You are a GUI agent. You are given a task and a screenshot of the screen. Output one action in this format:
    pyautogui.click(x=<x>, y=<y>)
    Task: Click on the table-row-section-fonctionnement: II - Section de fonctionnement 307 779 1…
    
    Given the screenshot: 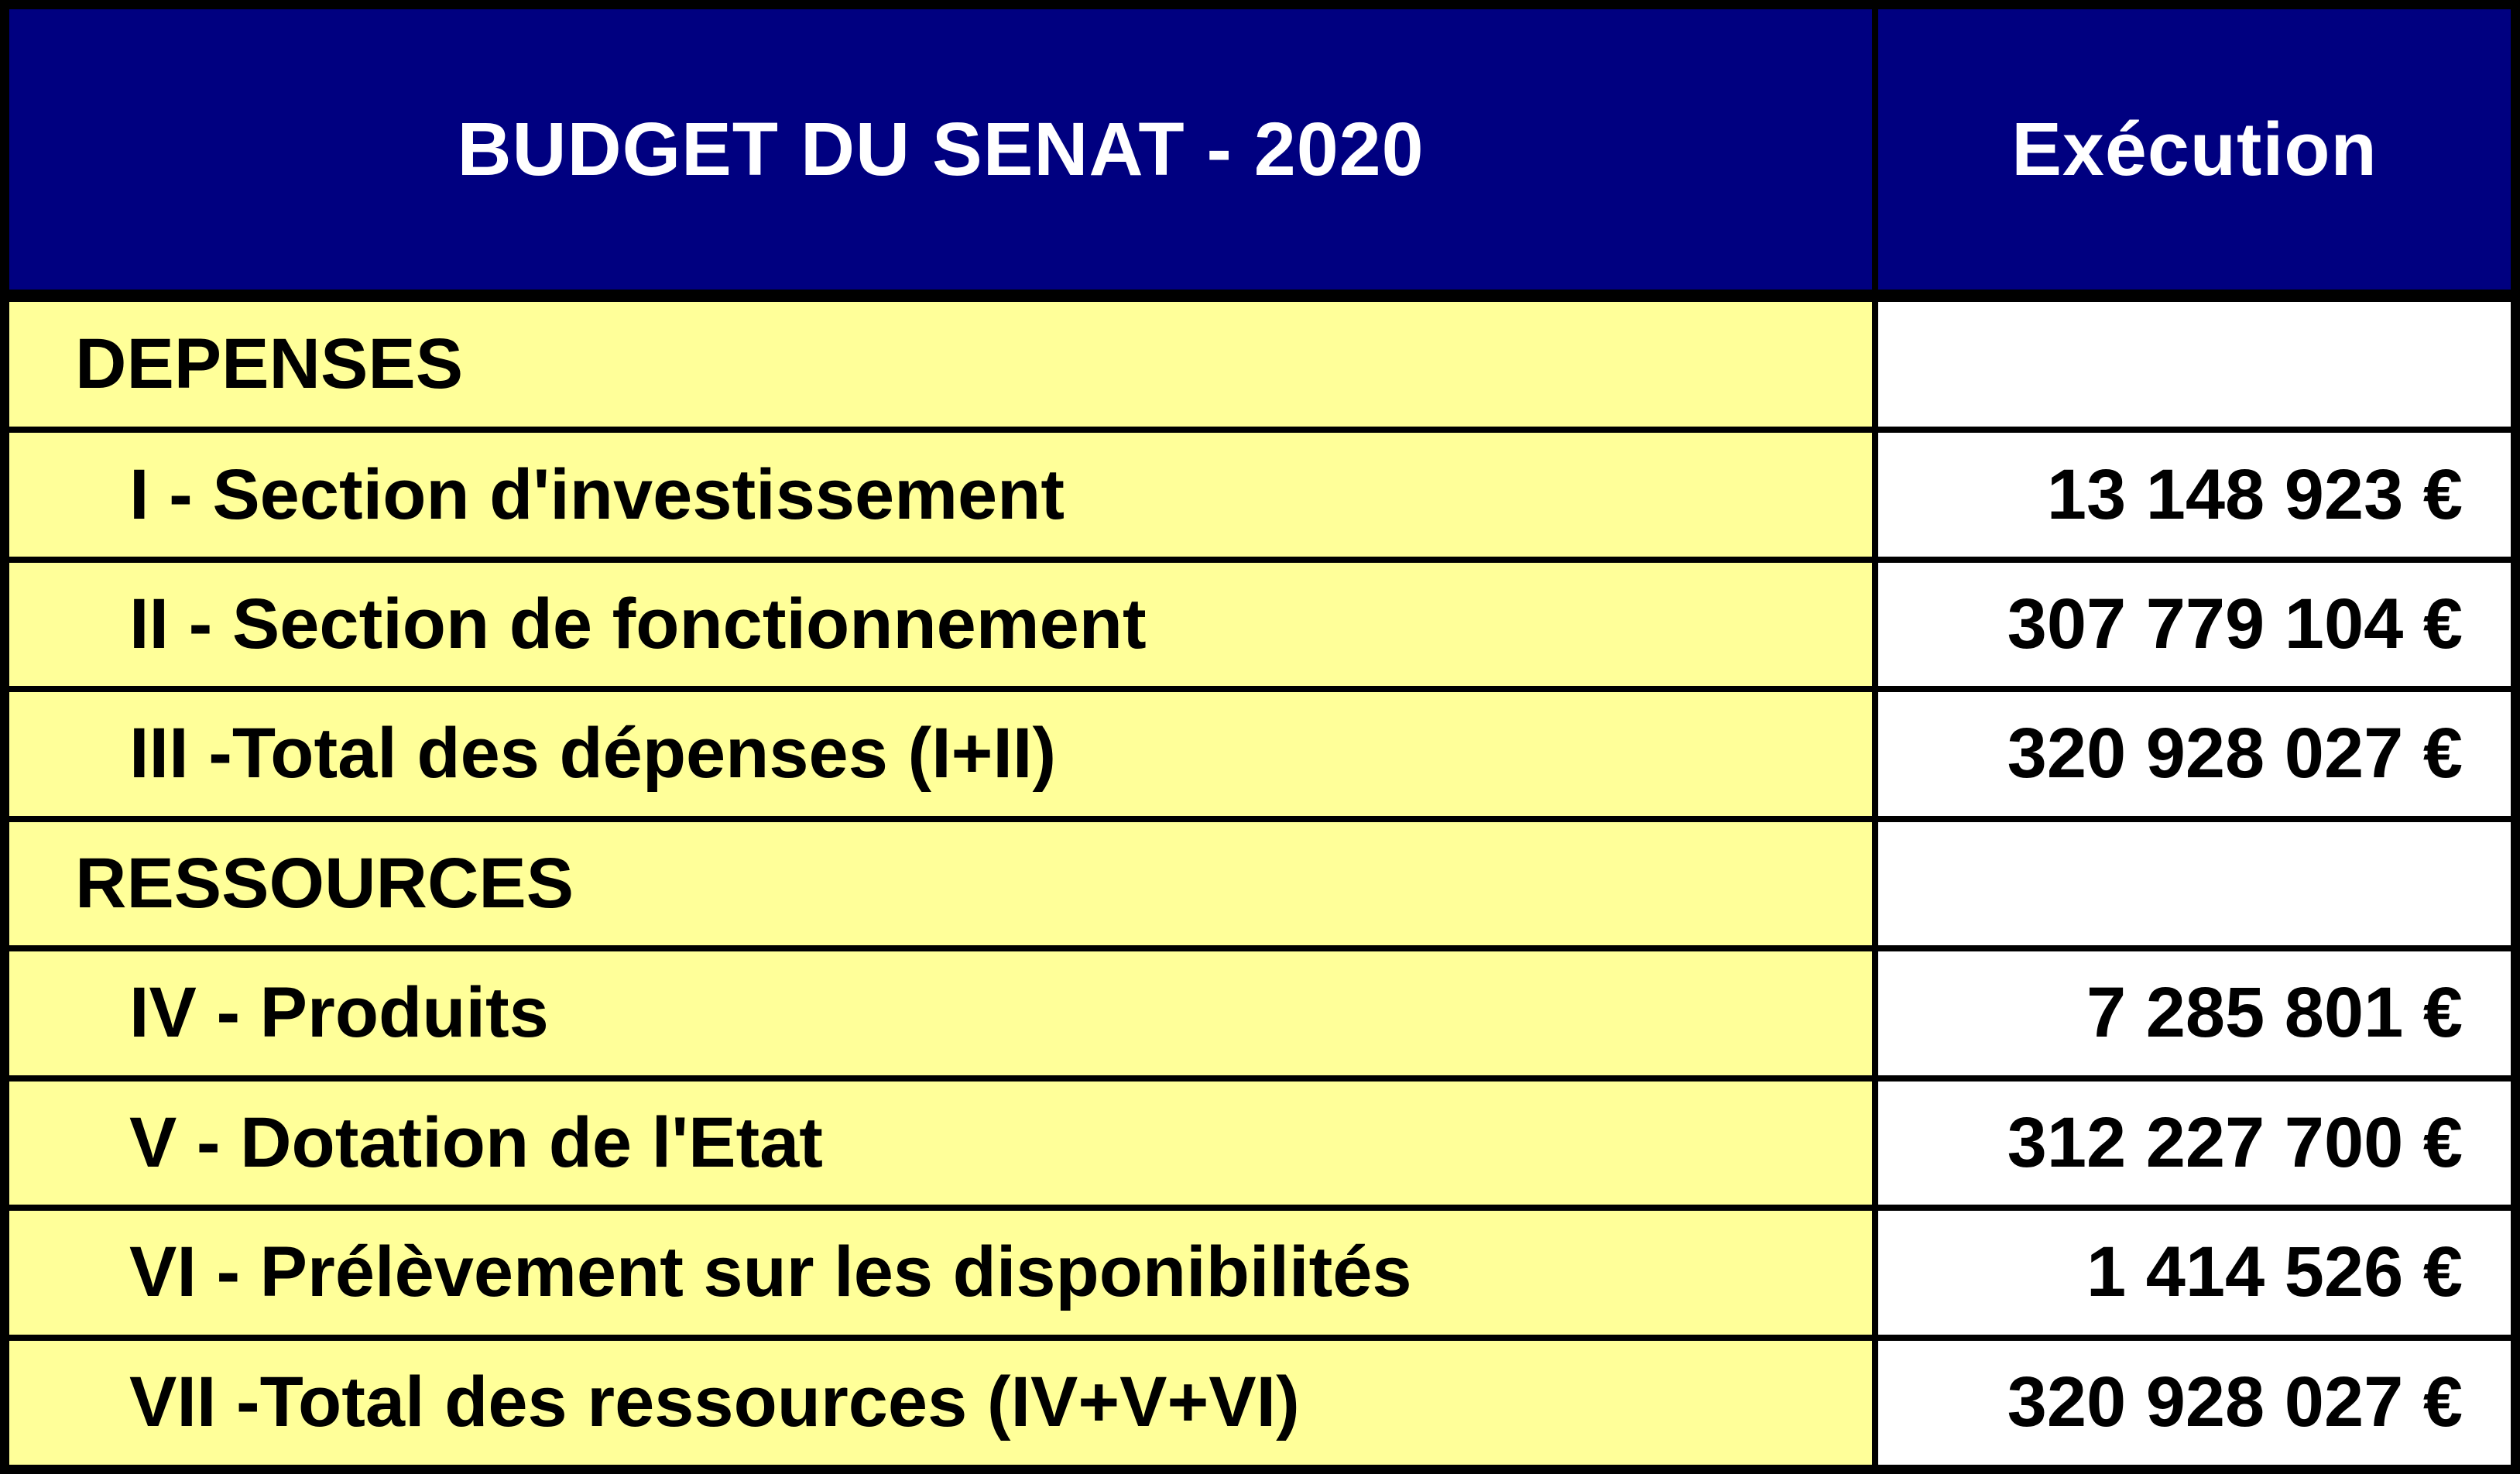 What is the action you would take?
    pyautogui.click(x=1259, y=624)
    